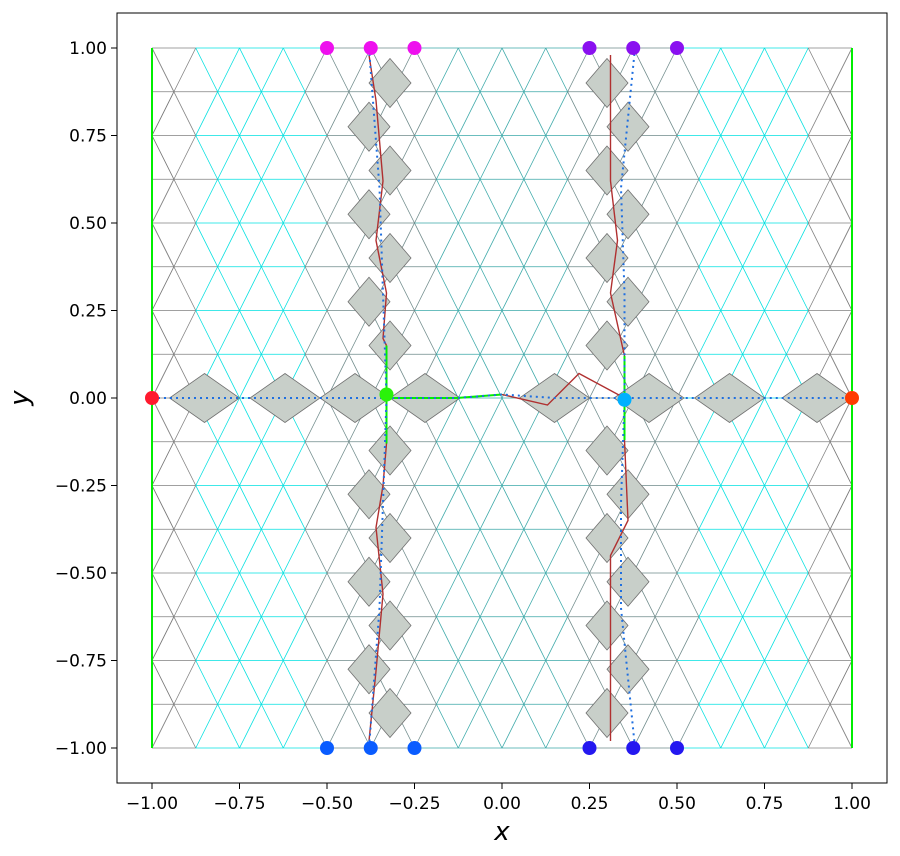 Image resolution: width=900 pixels, height=856 pixels. Describe the element at coordinates (327, 804) in the screenshot. I see `x-tick-label: −0.50` at that location.